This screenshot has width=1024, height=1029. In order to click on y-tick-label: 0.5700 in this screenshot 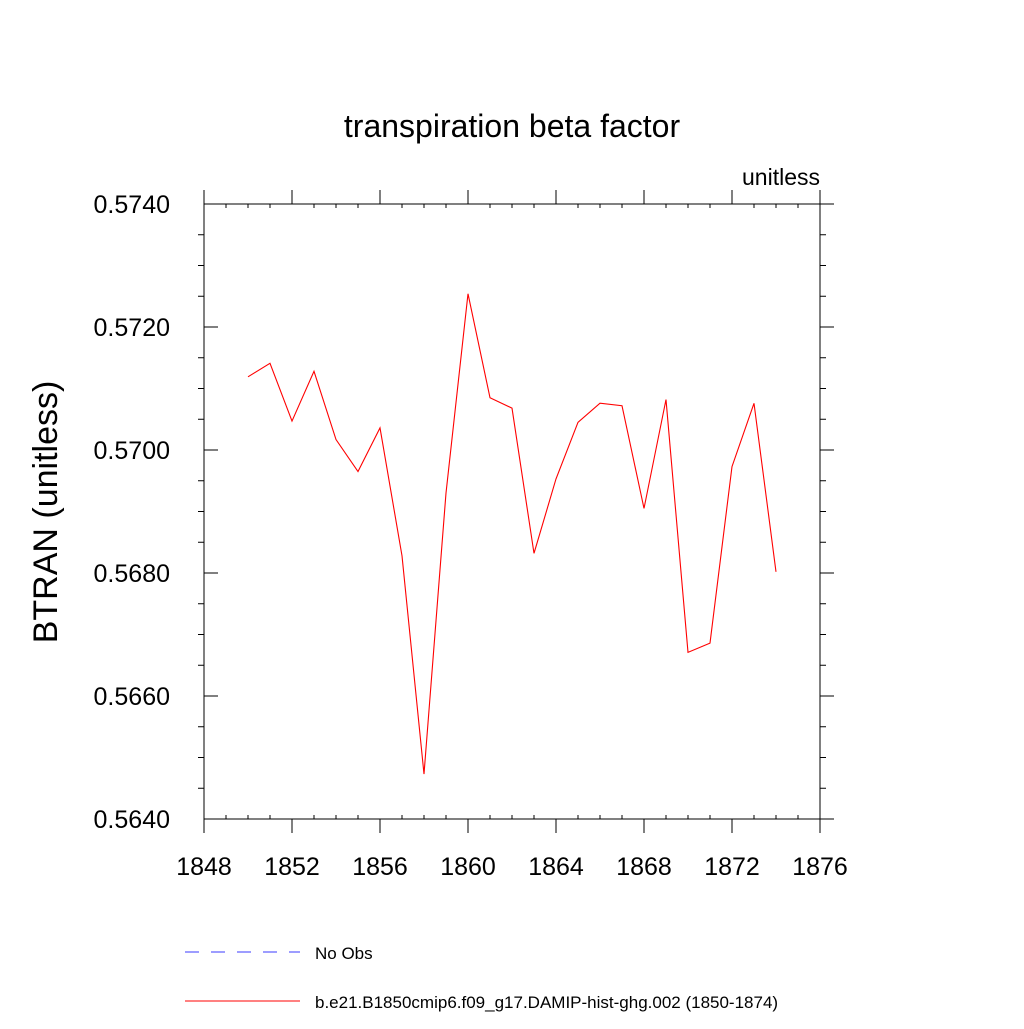, I will do `click(132, 451)`.